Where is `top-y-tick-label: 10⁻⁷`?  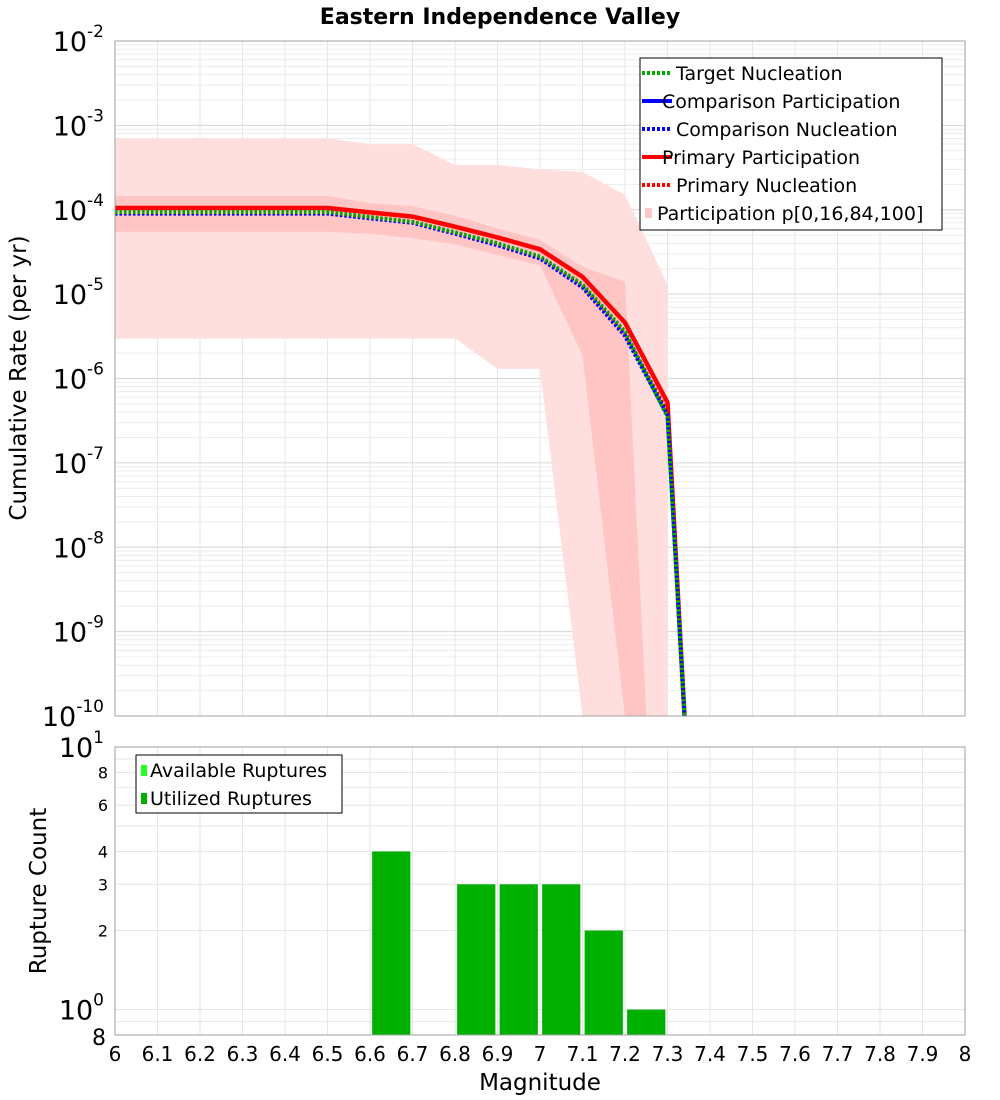
top-y-tick-label: 10⁻⁷ is located at coordinates (78, 462).